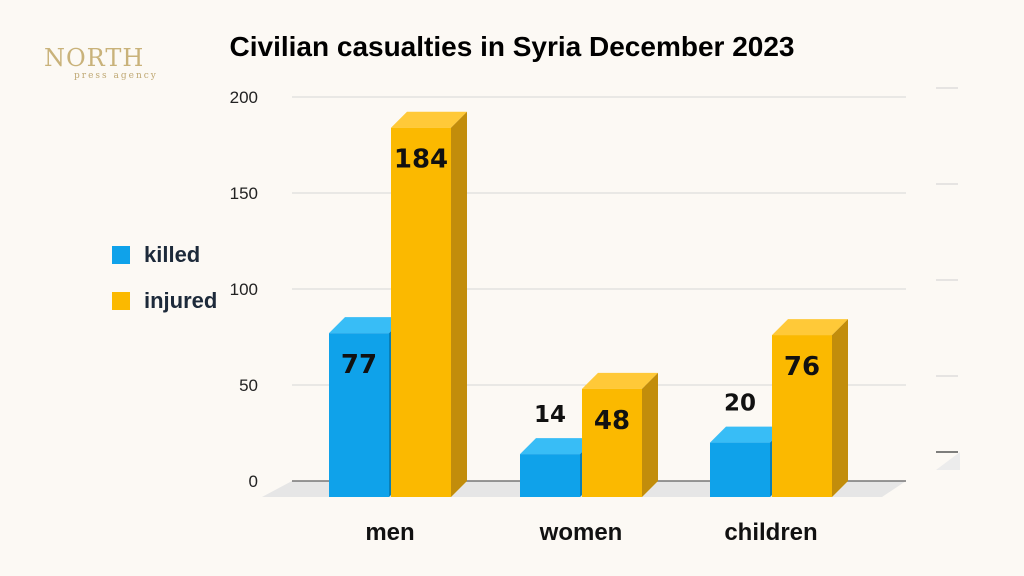  Describe the element at coordinates (181, 300) in the screenshot. I see `legend-label-injured: injured` at that location.